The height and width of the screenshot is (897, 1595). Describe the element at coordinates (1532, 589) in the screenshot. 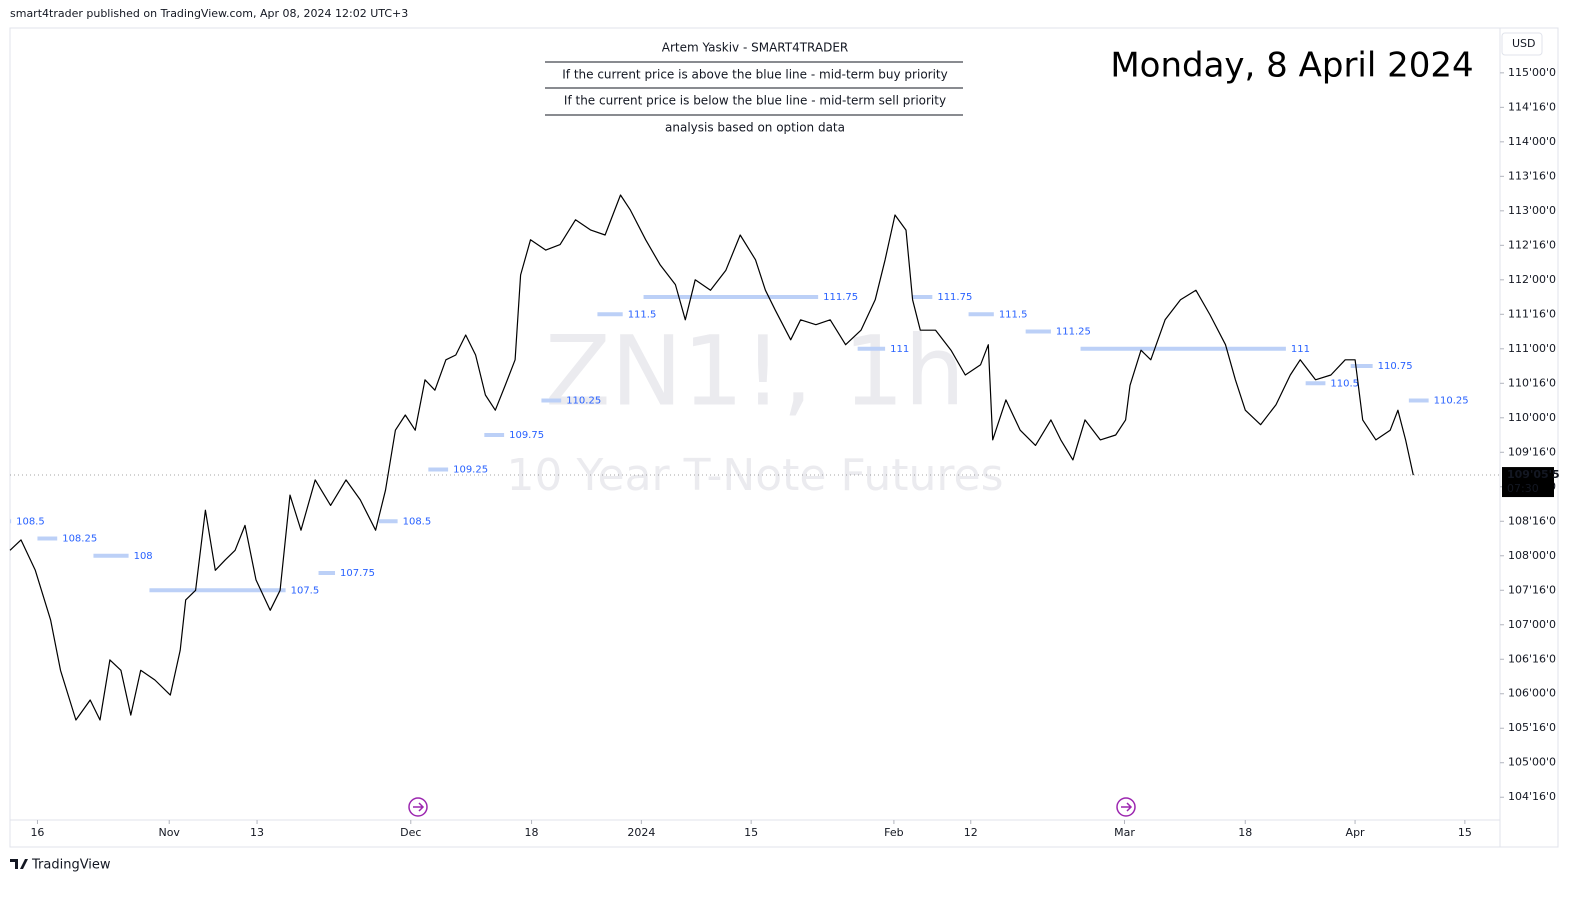

I see `y-tick-label: 107'16'0` at that location.